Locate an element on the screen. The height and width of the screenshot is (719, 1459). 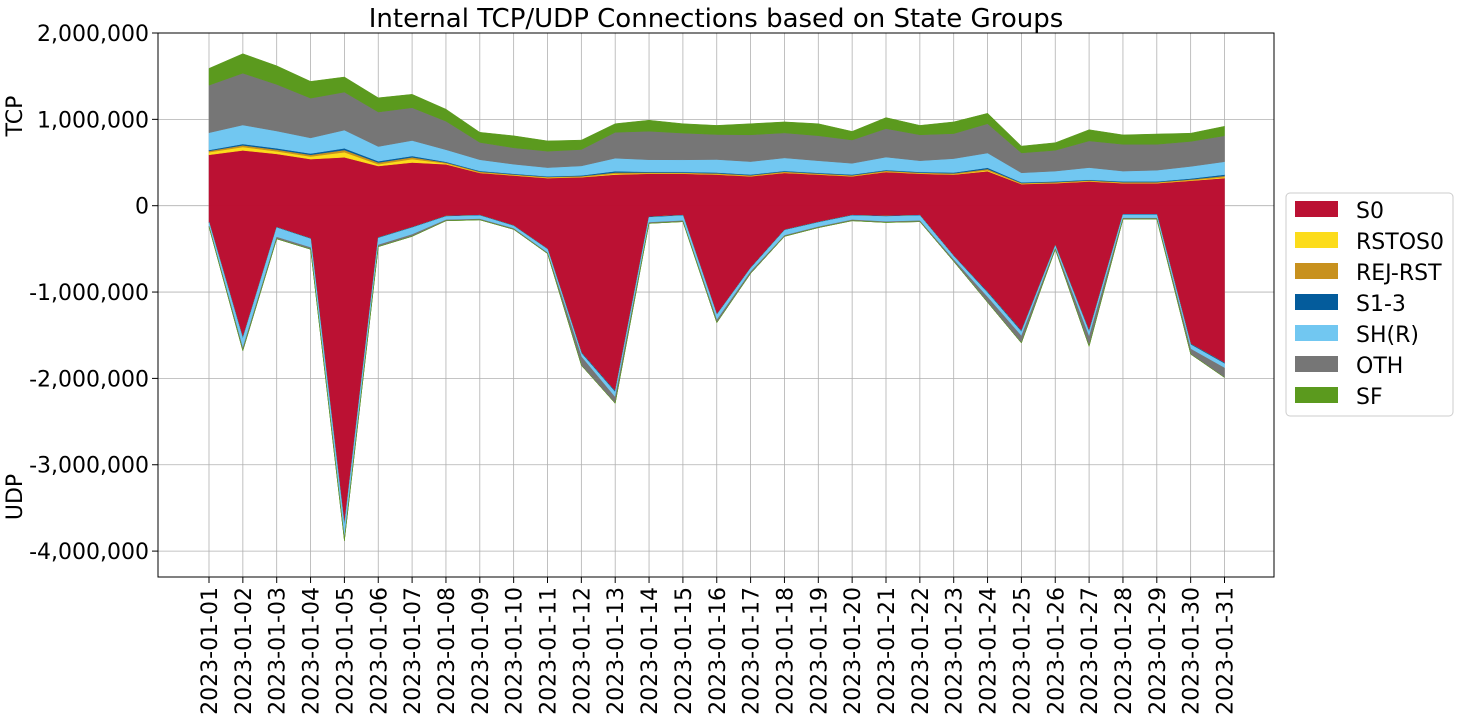
x-tick-label: 2023-01-02 is located at coordinates (244, 651).